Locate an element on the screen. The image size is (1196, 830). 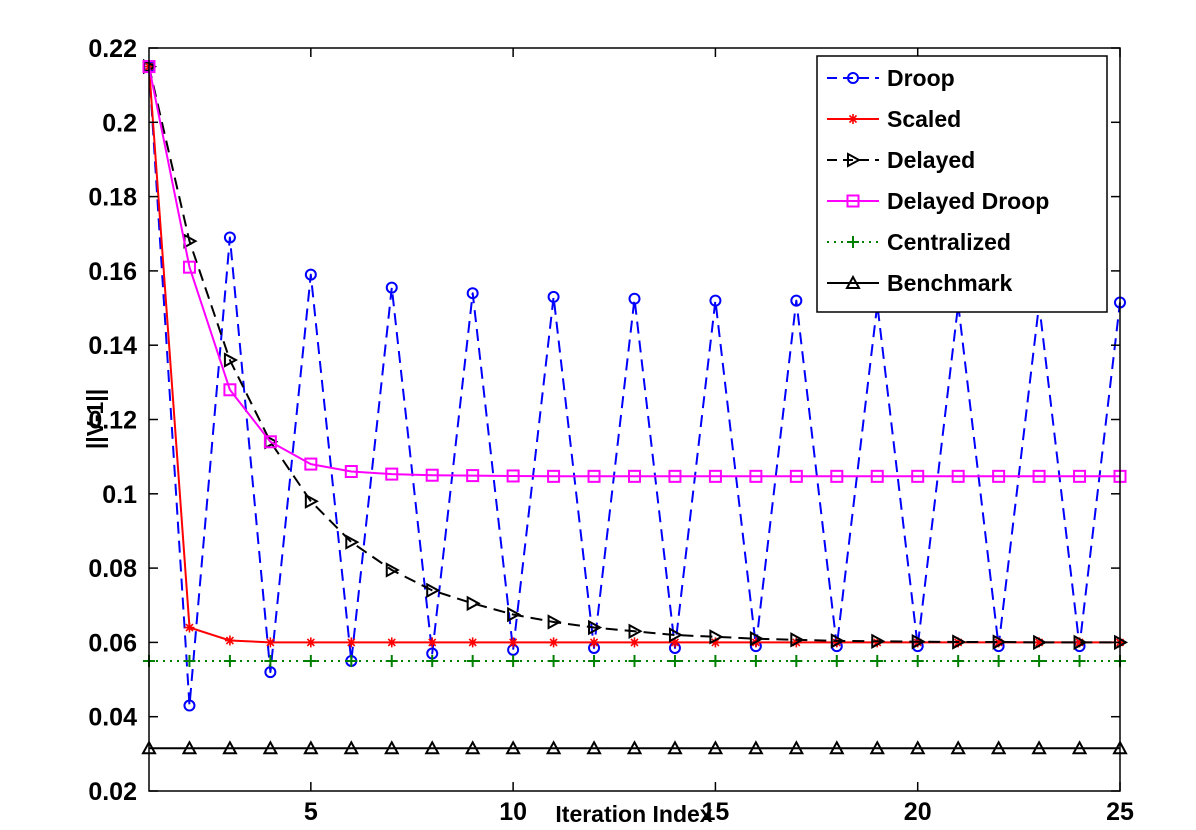
y-tick-label: 0.1 is located at coordinates (119, 495).